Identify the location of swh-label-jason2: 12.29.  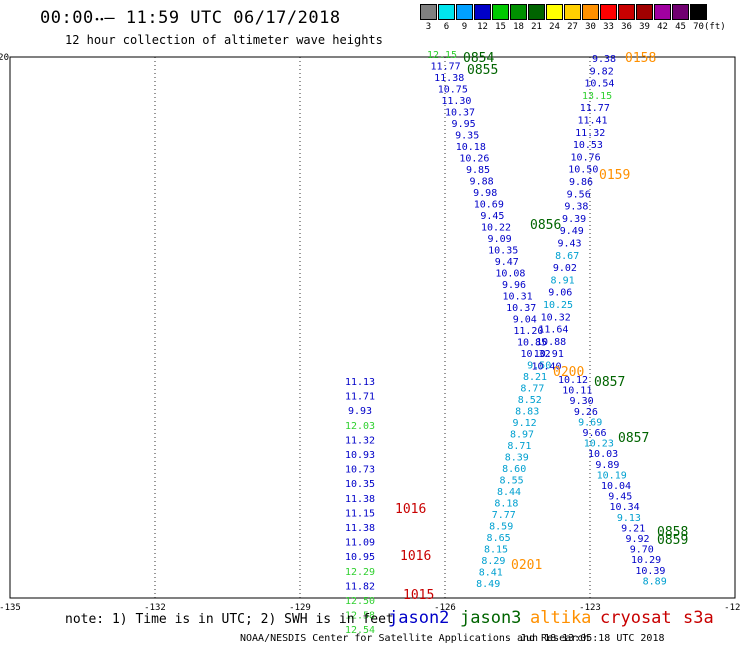
(360, 572).